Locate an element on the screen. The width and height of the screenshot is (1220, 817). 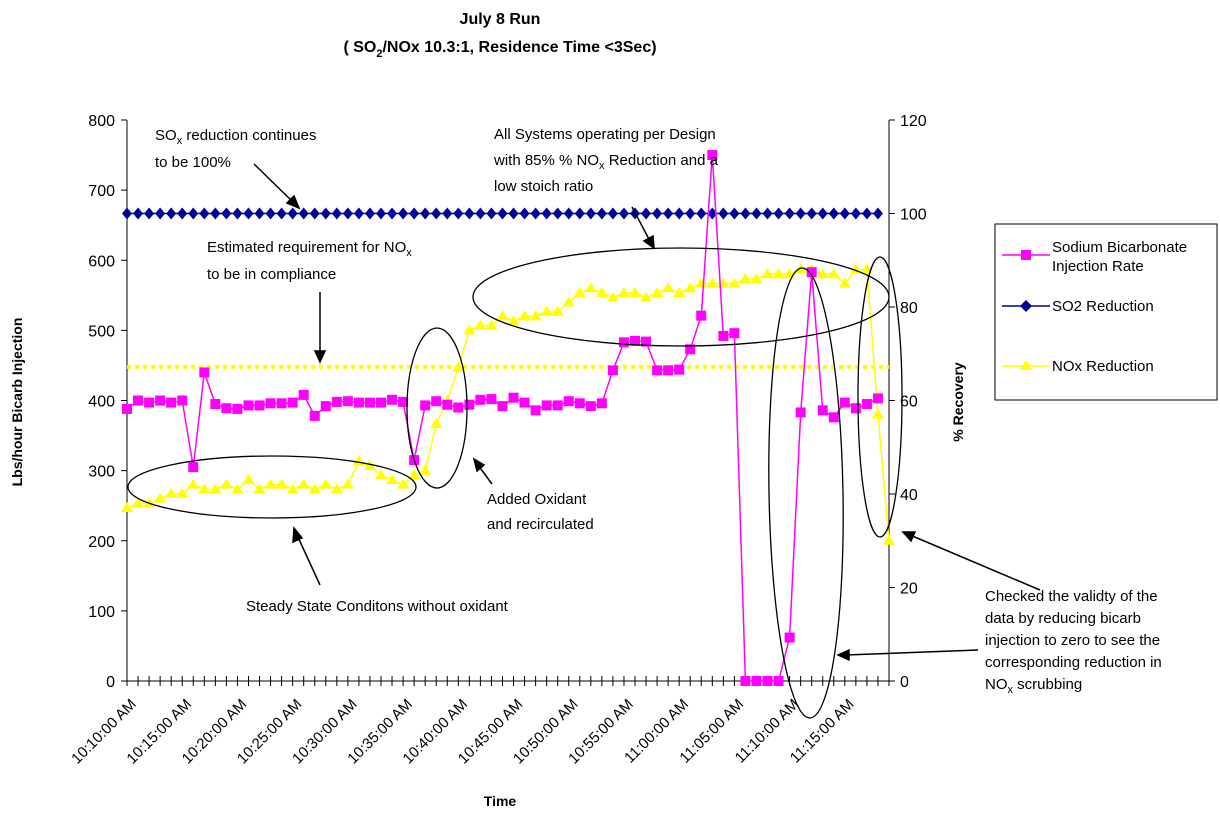
annotation-check-5: NOx scrubbing is located at coordinates (1033, 686).